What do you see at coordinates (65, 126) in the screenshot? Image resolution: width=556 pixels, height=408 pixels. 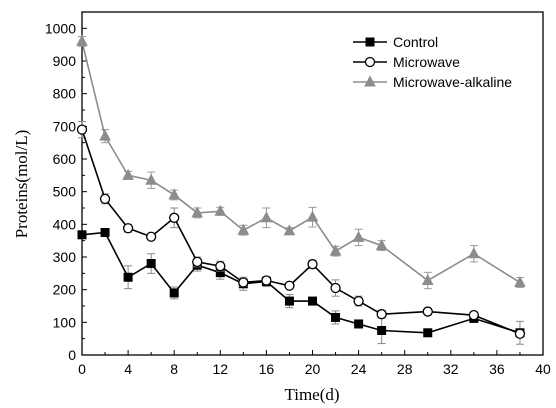 I see `y-tick-label: 700` at bounding box center [65, 126].